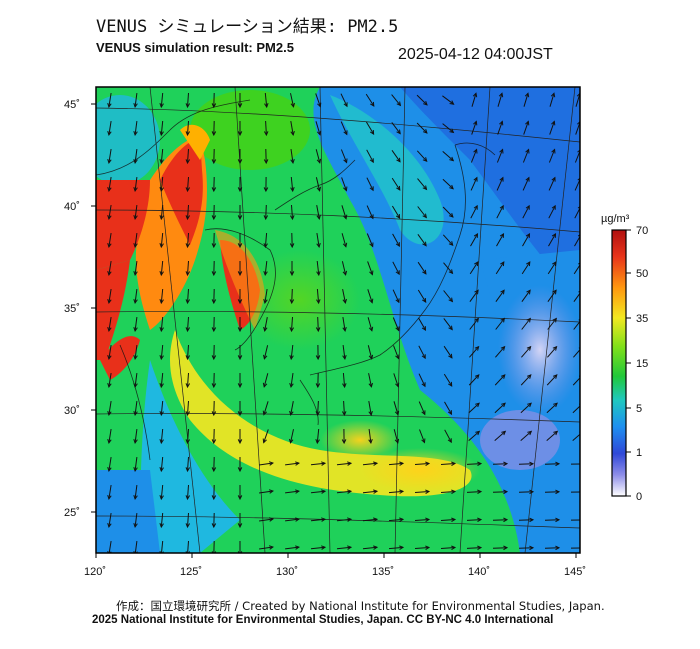  What do you see at coordinates (639, 409) in the screenshot?
I see `colorbar-label: 5` at bounding box center [639, 409].